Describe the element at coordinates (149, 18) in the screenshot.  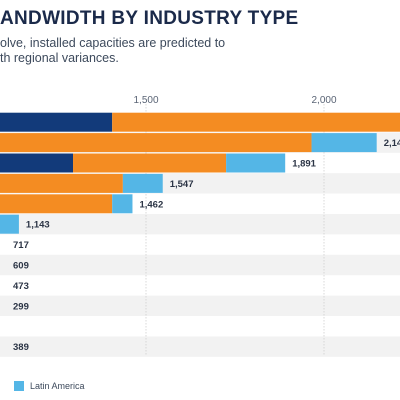
I see `chart-title: ANDWIDTH BY INDUSTRY TYPE` at that location.